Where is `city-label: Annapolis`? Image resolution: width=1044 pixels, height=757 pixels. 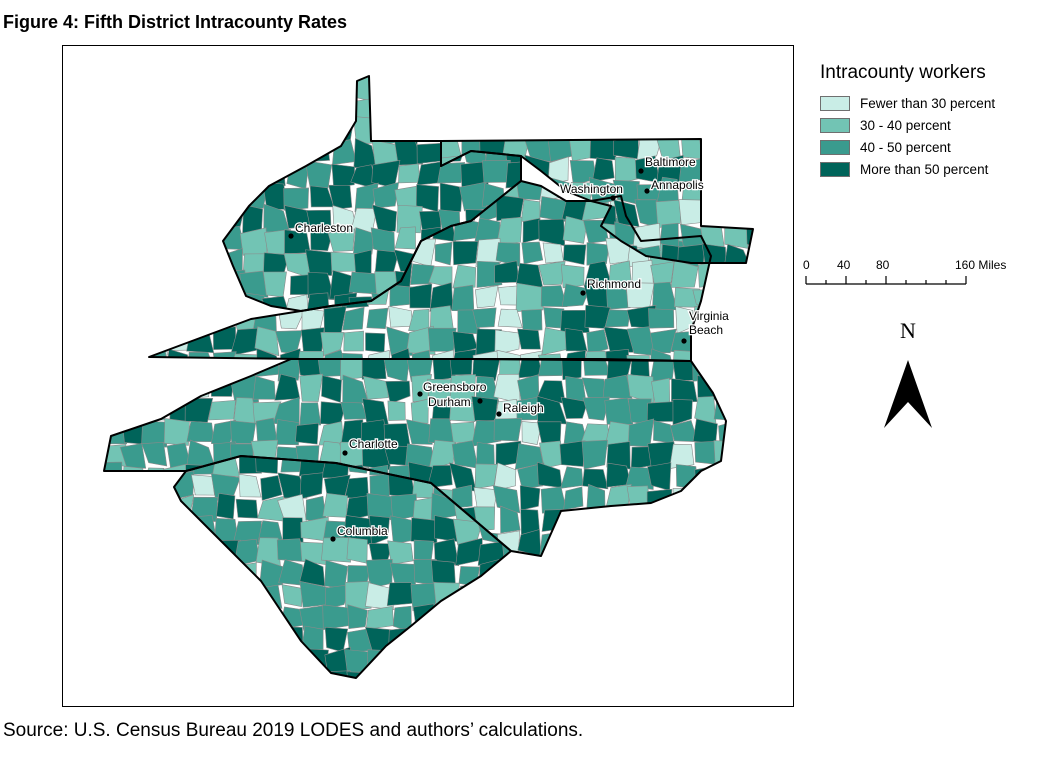
city-label: Annapolis is located at coordinates (677, 185).